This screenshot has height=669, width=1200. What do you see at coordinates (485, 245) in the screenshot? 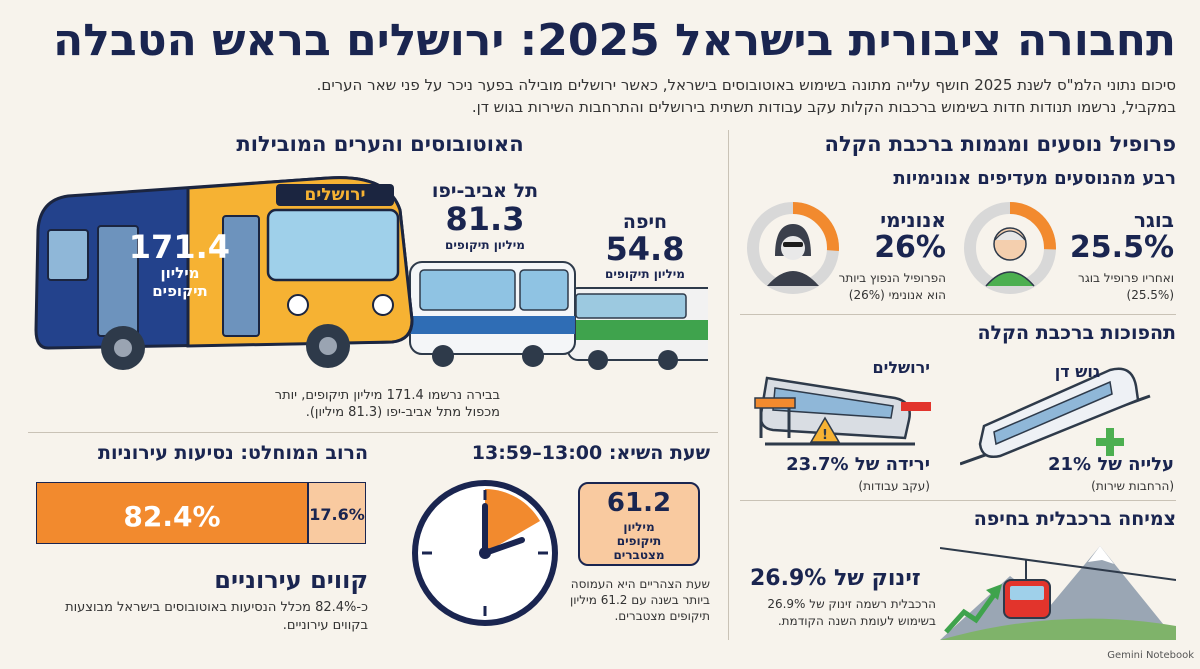
I see `telaviv-unit: מיליון תיקופים` at bounding box center [485, 245].